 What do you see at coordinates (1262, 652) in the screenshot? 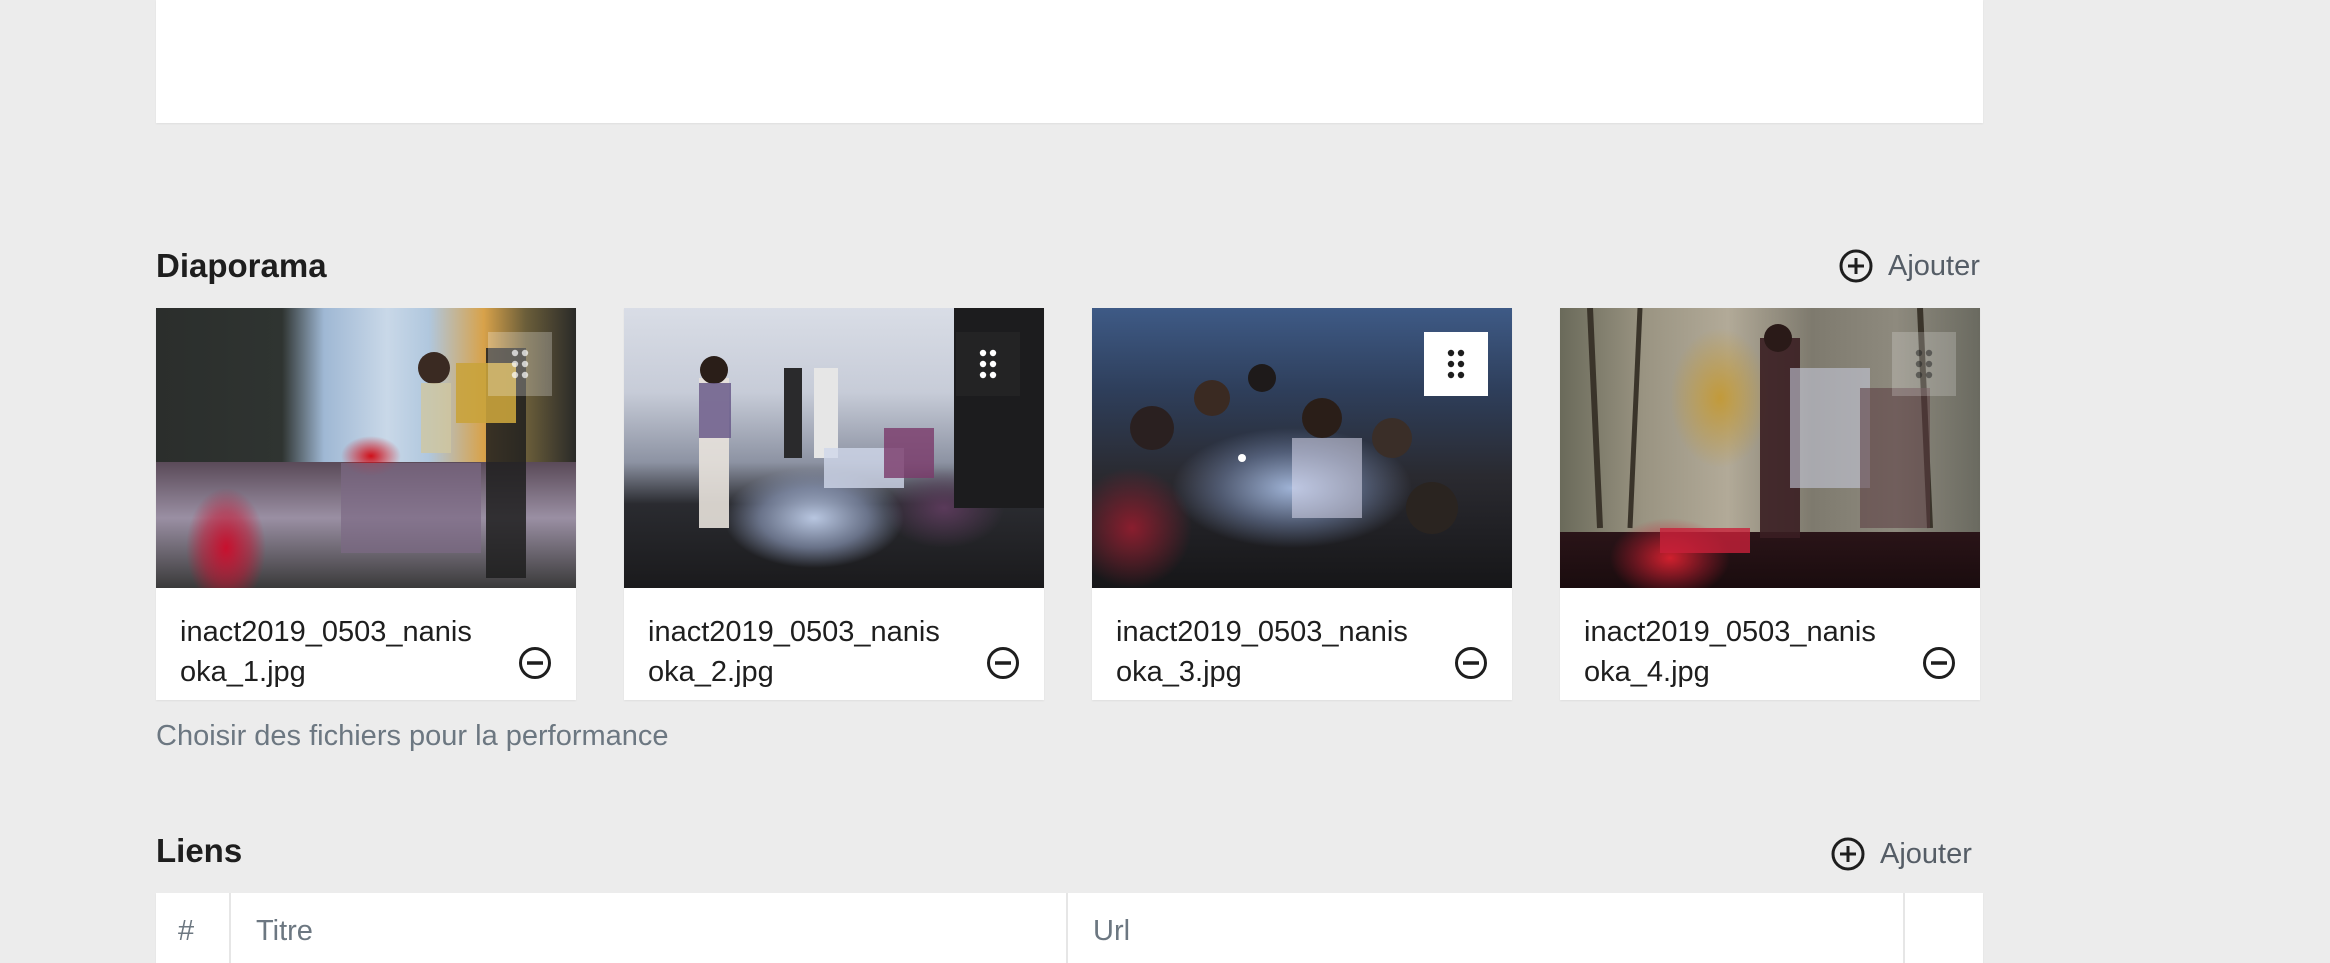
I see `gallery-item-filename: inact2019_0503_nanisoka_3.jpg` at bounding box center [1262, 652].